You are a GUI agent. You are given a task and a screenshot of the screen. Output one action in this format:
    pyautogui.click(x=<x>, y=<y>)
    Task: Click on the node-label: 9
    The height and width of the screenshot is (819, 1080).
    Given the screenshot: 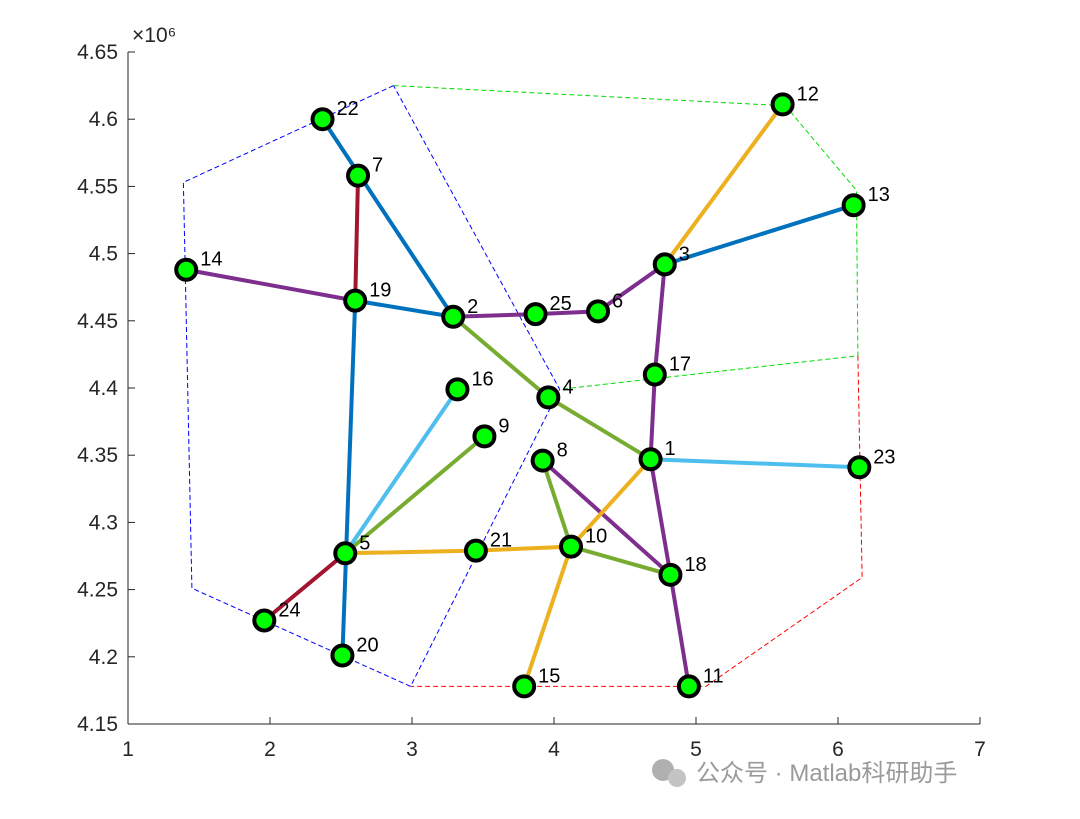 What is the action you would take?
    pyautogui.click(x=503, y=426)
    